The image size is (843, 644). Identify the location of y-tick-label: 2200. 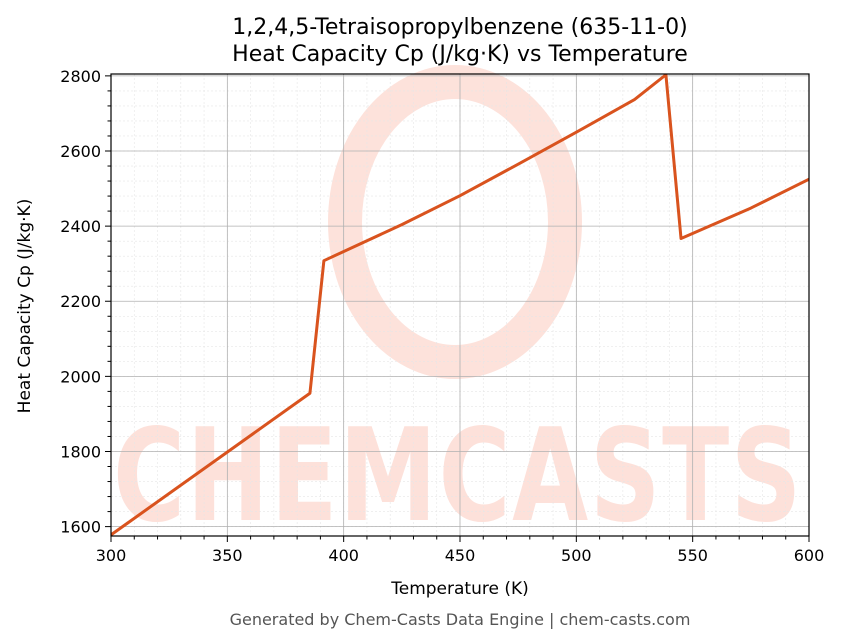
(80, 301).